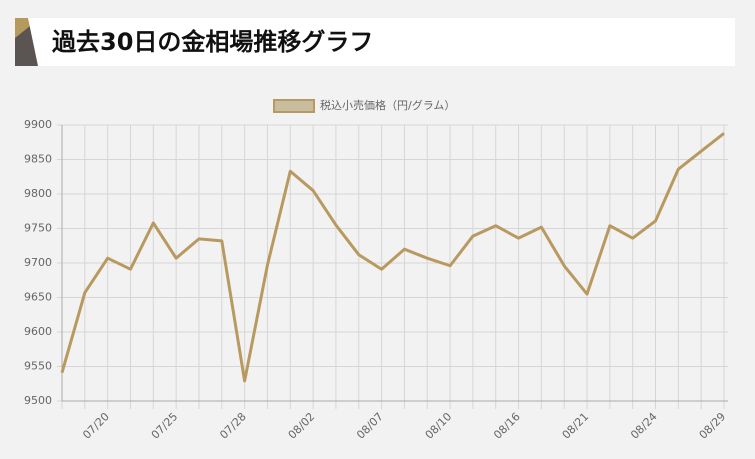  What do you see at coordinates (439, 426) in the screenshot?
I see `x-tick-label: 08/10` at bounding box center [439, 426].